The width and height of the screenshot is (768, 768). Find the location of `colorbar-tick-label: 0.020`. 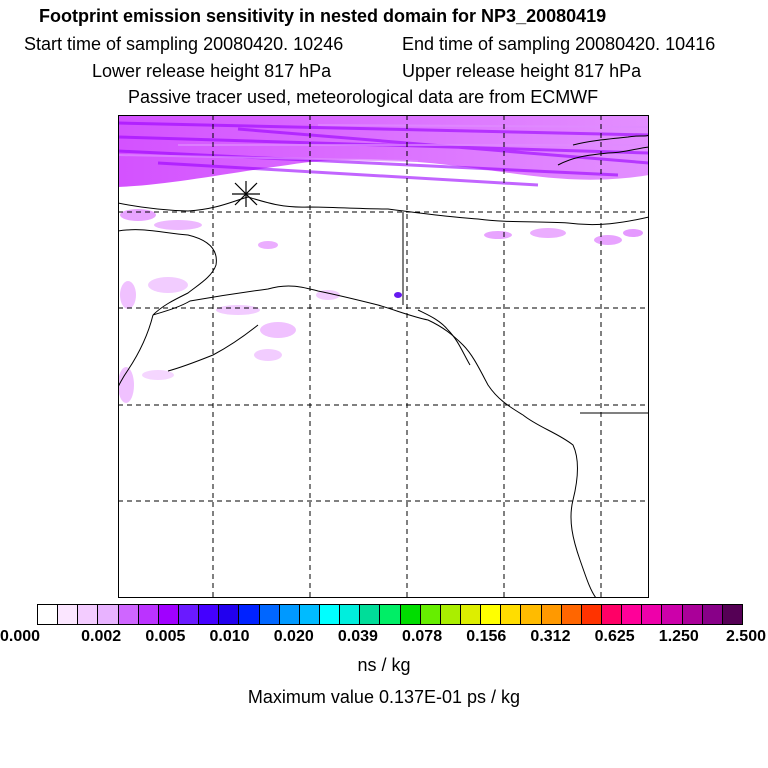

colorbar-tick-label: 0.020 is located at coordinates (293, 636).